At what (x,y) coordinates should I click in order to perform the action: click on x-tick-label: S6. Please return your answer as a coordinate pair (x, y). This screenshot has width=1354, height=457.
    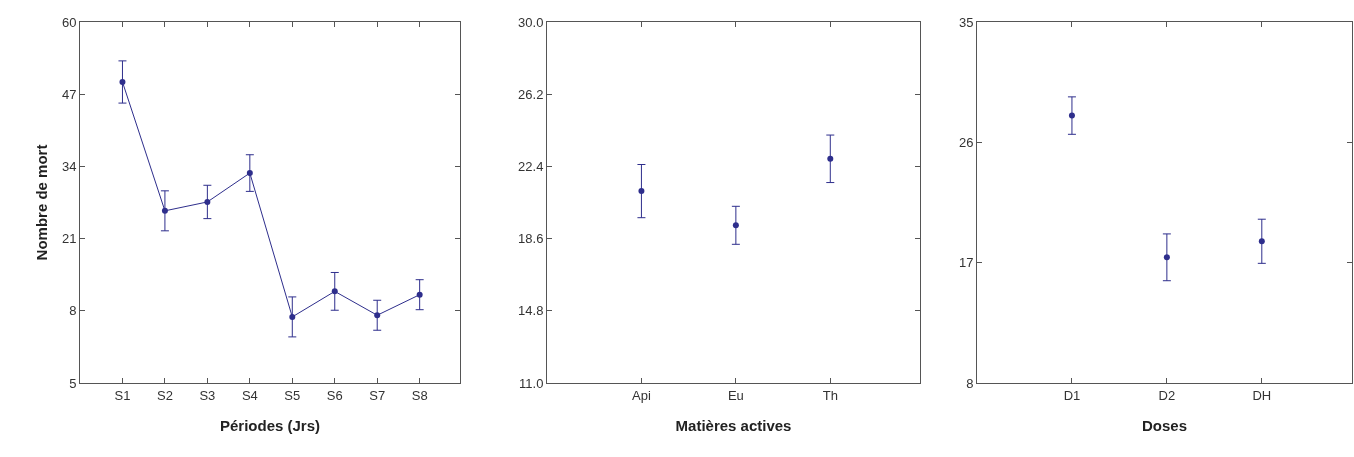
    Looking at the image, I should click on (334, 395).